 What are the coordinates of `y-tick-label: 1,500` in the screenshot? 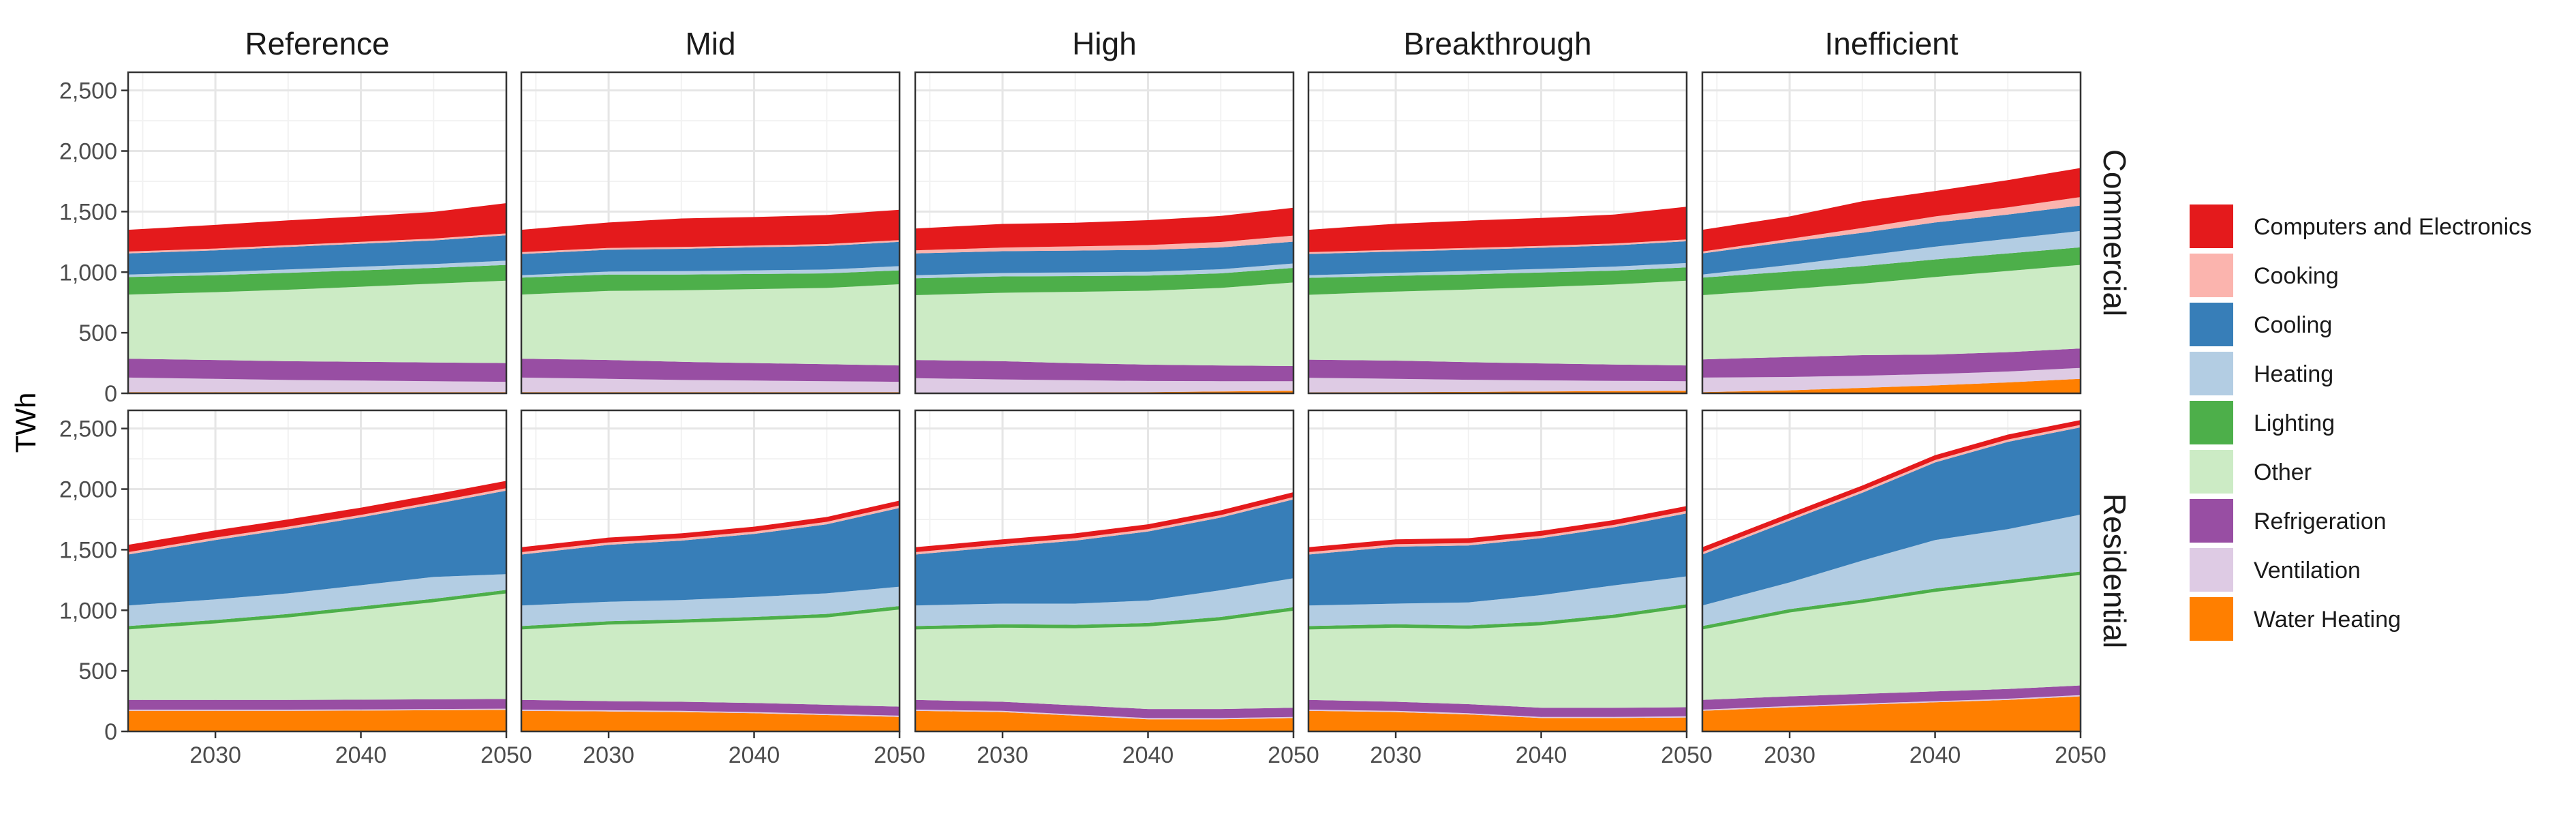 It's located at (88, 212).